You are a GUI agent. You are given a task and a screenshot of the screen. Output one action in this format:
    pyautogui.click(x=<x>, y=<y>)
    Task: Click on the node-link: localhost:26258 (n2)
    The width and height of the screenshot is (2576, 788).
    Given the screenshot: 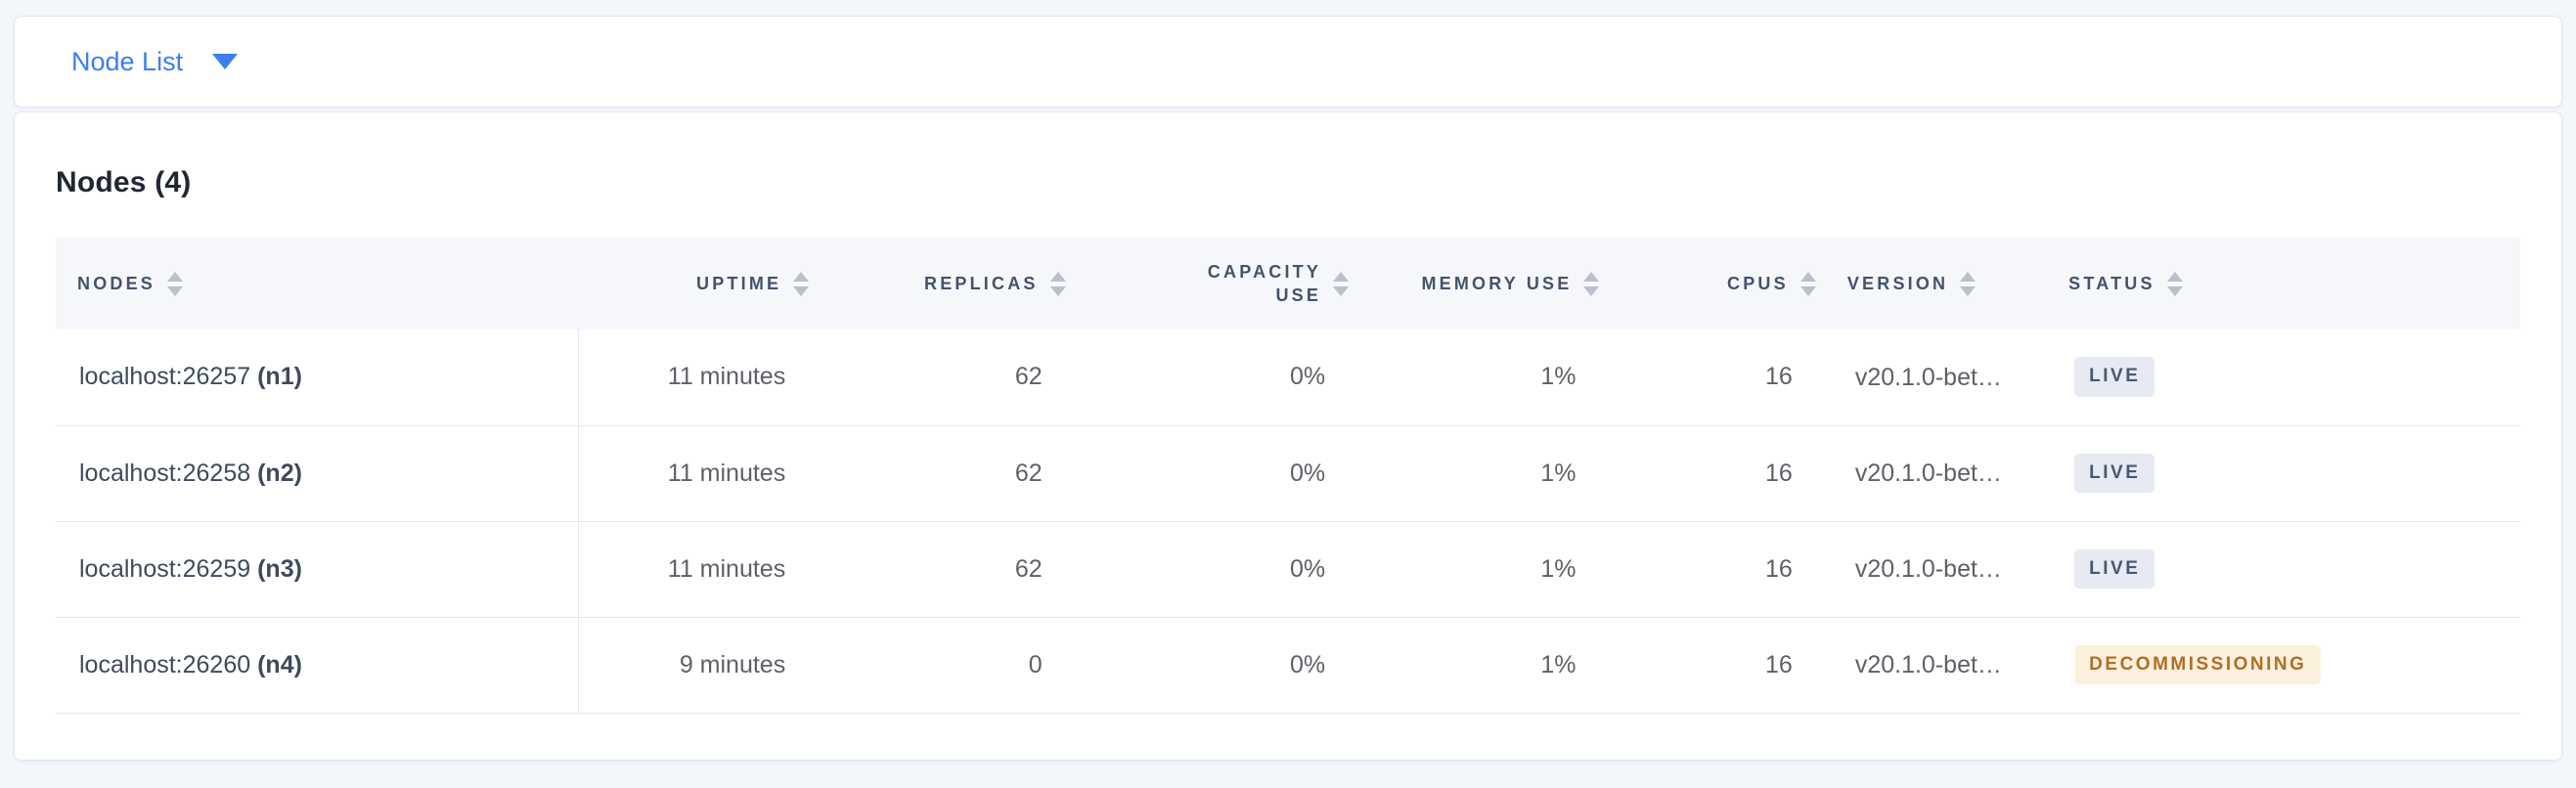 What is the action you would take?
    pyautogui.click(x=190, y=473)
    